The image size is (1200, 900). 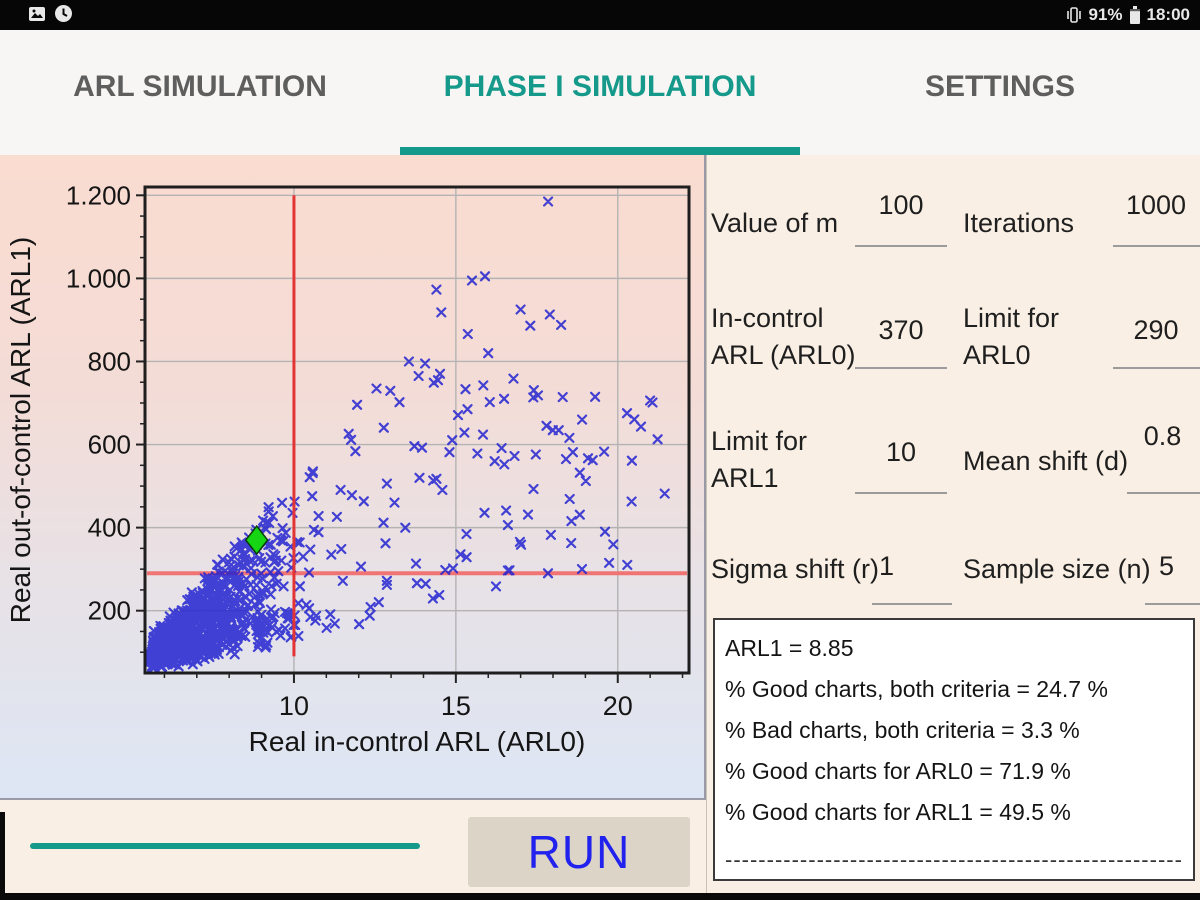 I want to click on limit-arl1-input: 10, so click(x=901, y=452).